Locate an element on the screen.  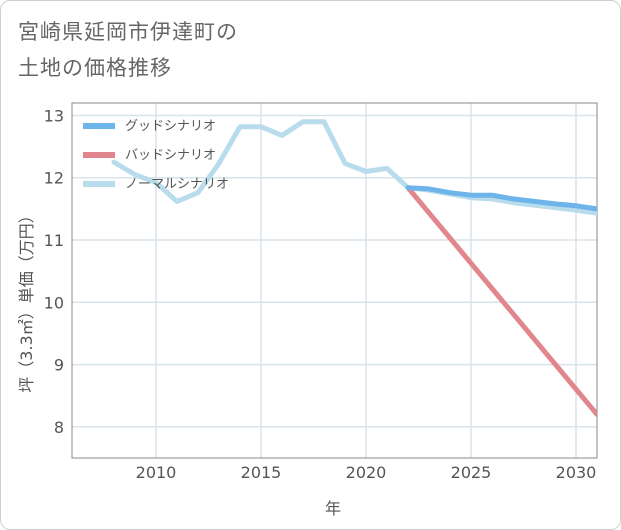
legend-label-1: バッドシナリオ is located at coordinates (170, 155).